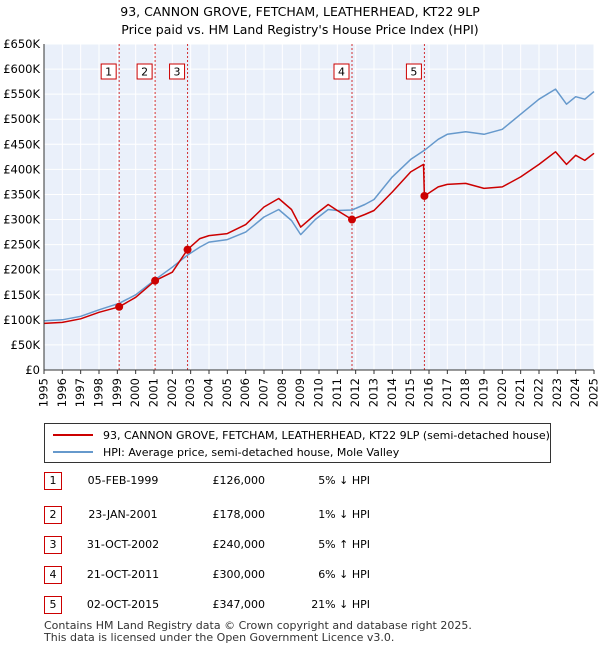  Describe the element at coordinates (21, 69) in the screenshot. I see `y-tick-label: £600K` at that location.